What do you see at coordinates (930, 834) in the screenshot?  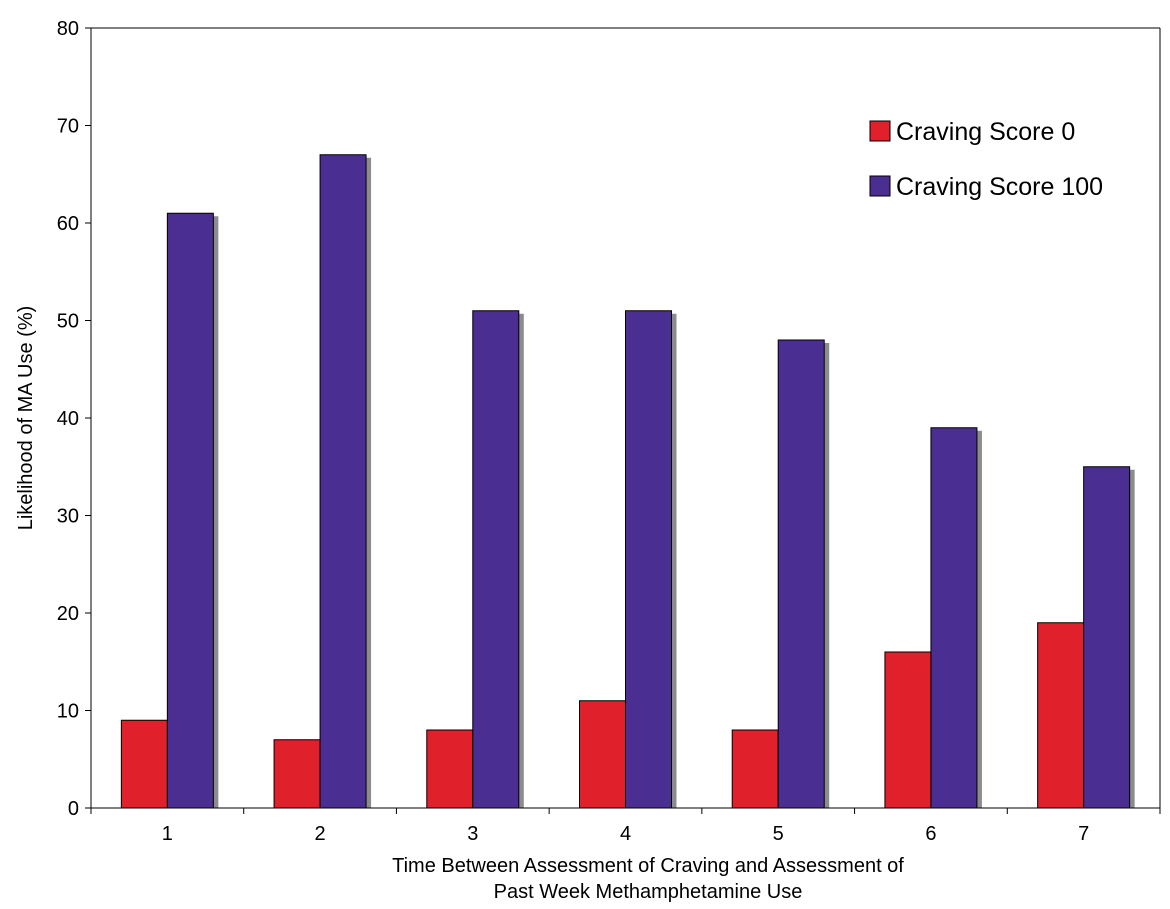 I see `x-tick-label: 6` at bounding box center [930, 834].